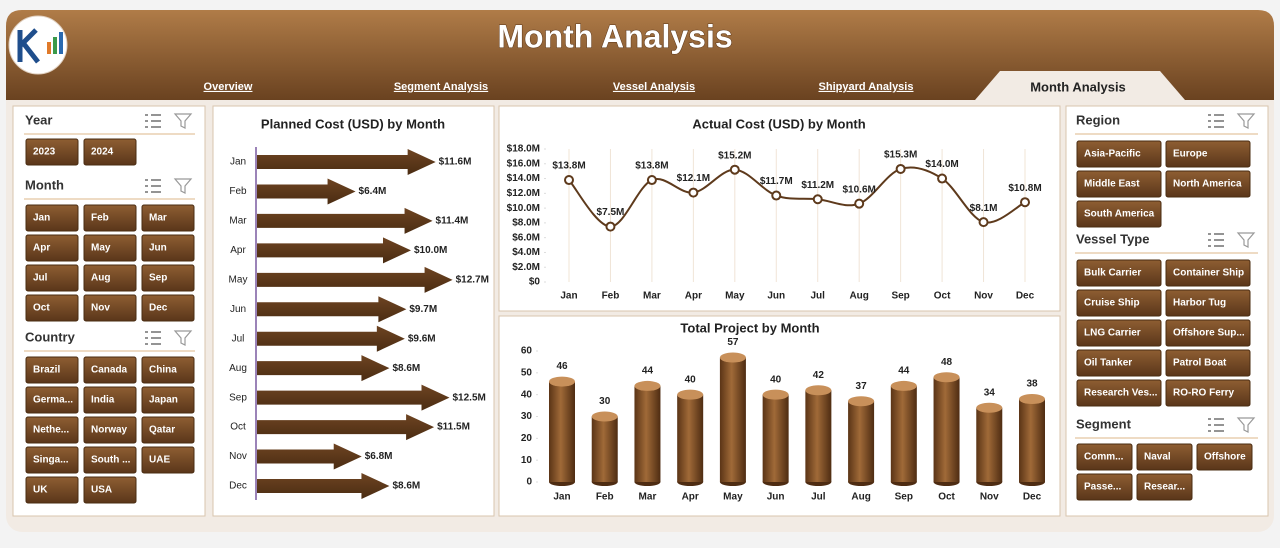  Describe the element at coordinates (158, 218) in the screenshot. I see `slicer-button-label: Mar` at that location.